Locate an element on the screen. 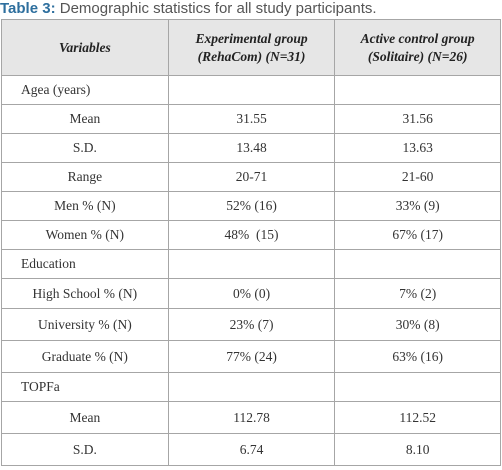 Image resolution: width=502 pixels, height=470 pixels. row-variable: Women % (N) is located at coordinates (85, 235).